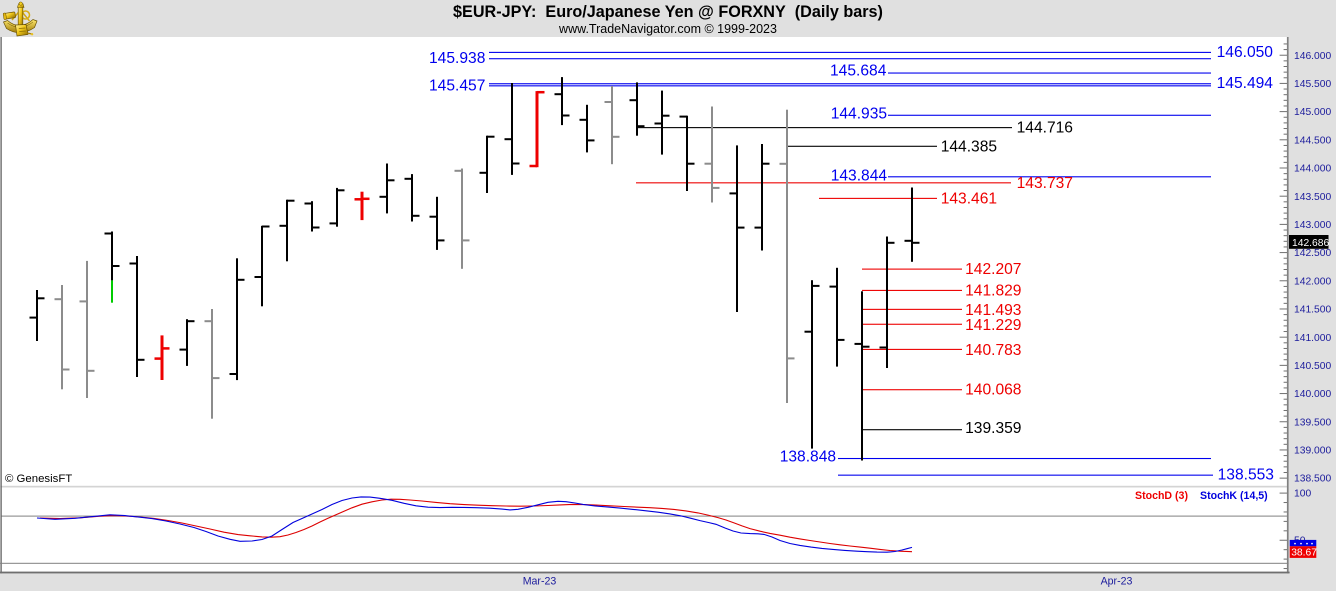  What do you see at coordinates (1310, 243) in the screenshot?
I see `svg-text: 142.686` at bounding box center [1310, 243].